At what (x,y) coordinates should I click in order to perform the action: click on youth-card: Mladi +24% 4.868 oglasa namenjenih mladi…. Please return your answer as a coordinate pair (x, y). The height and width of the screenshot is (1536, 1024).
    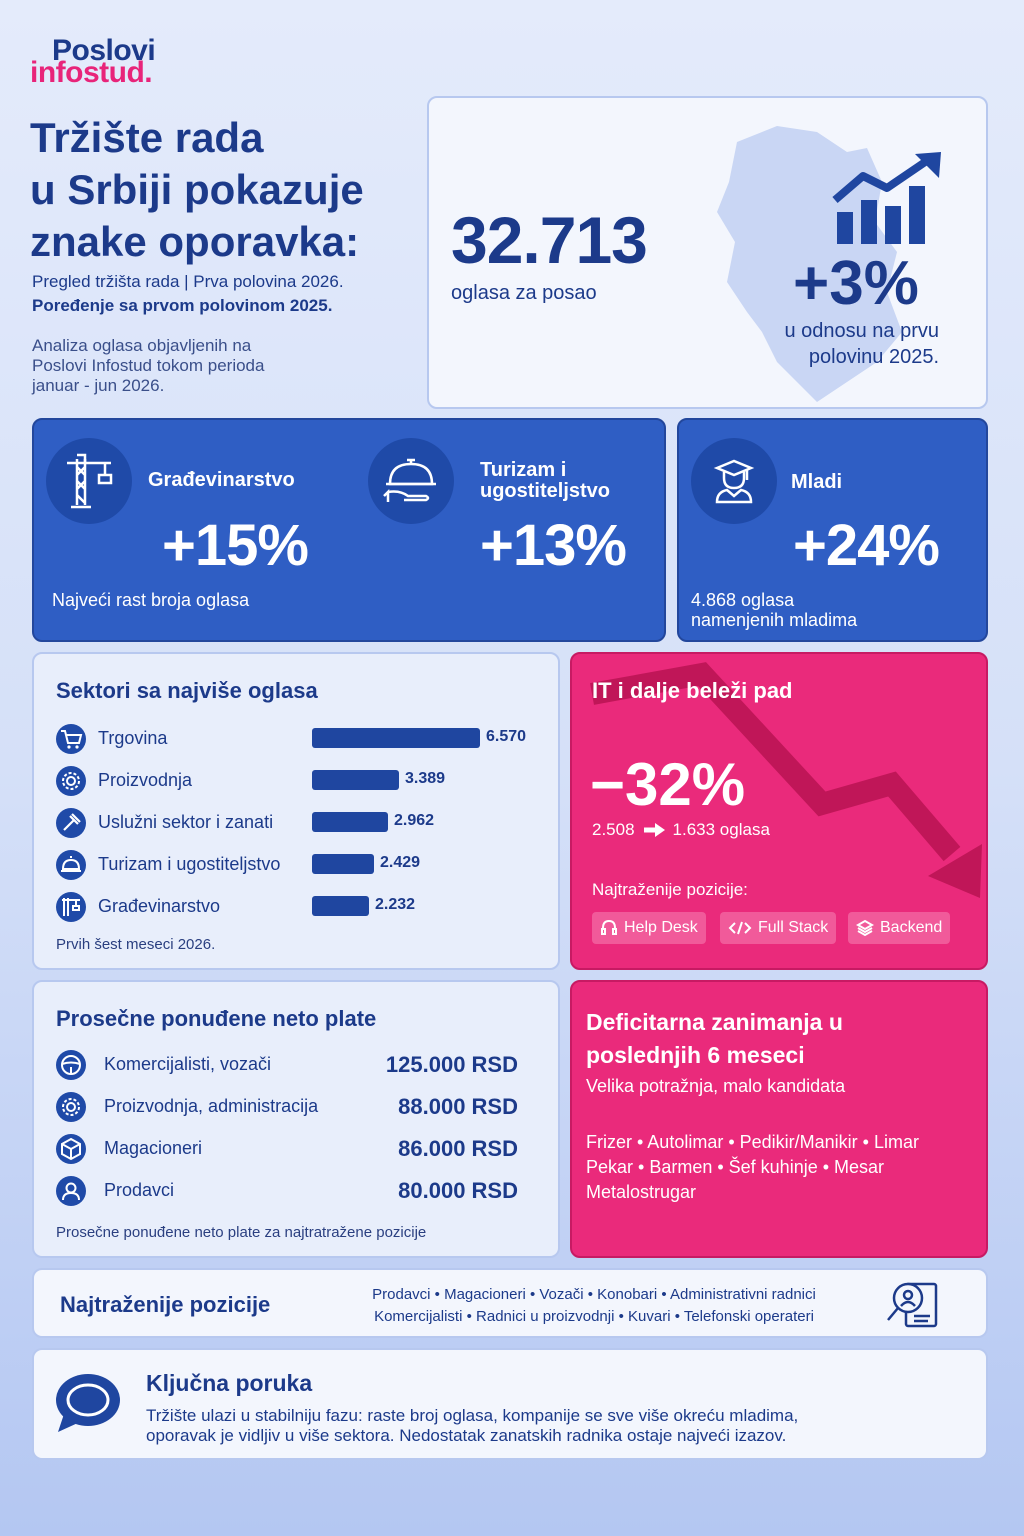
    Looking at the image, I should click on (832, 530).